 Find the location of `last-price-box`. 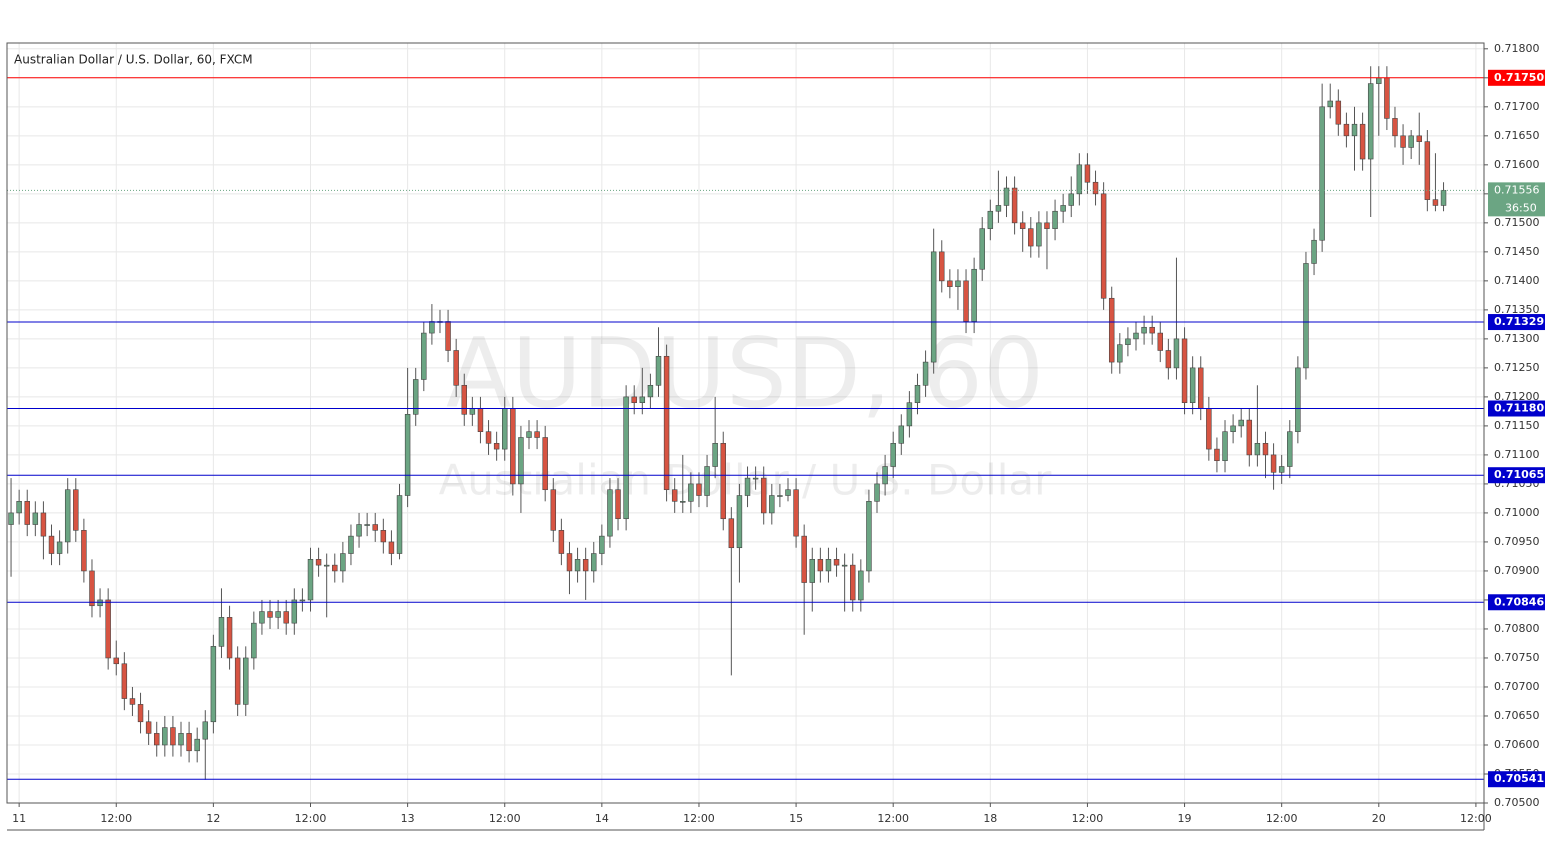

last-price-box is located at coordinates (1516, 199).